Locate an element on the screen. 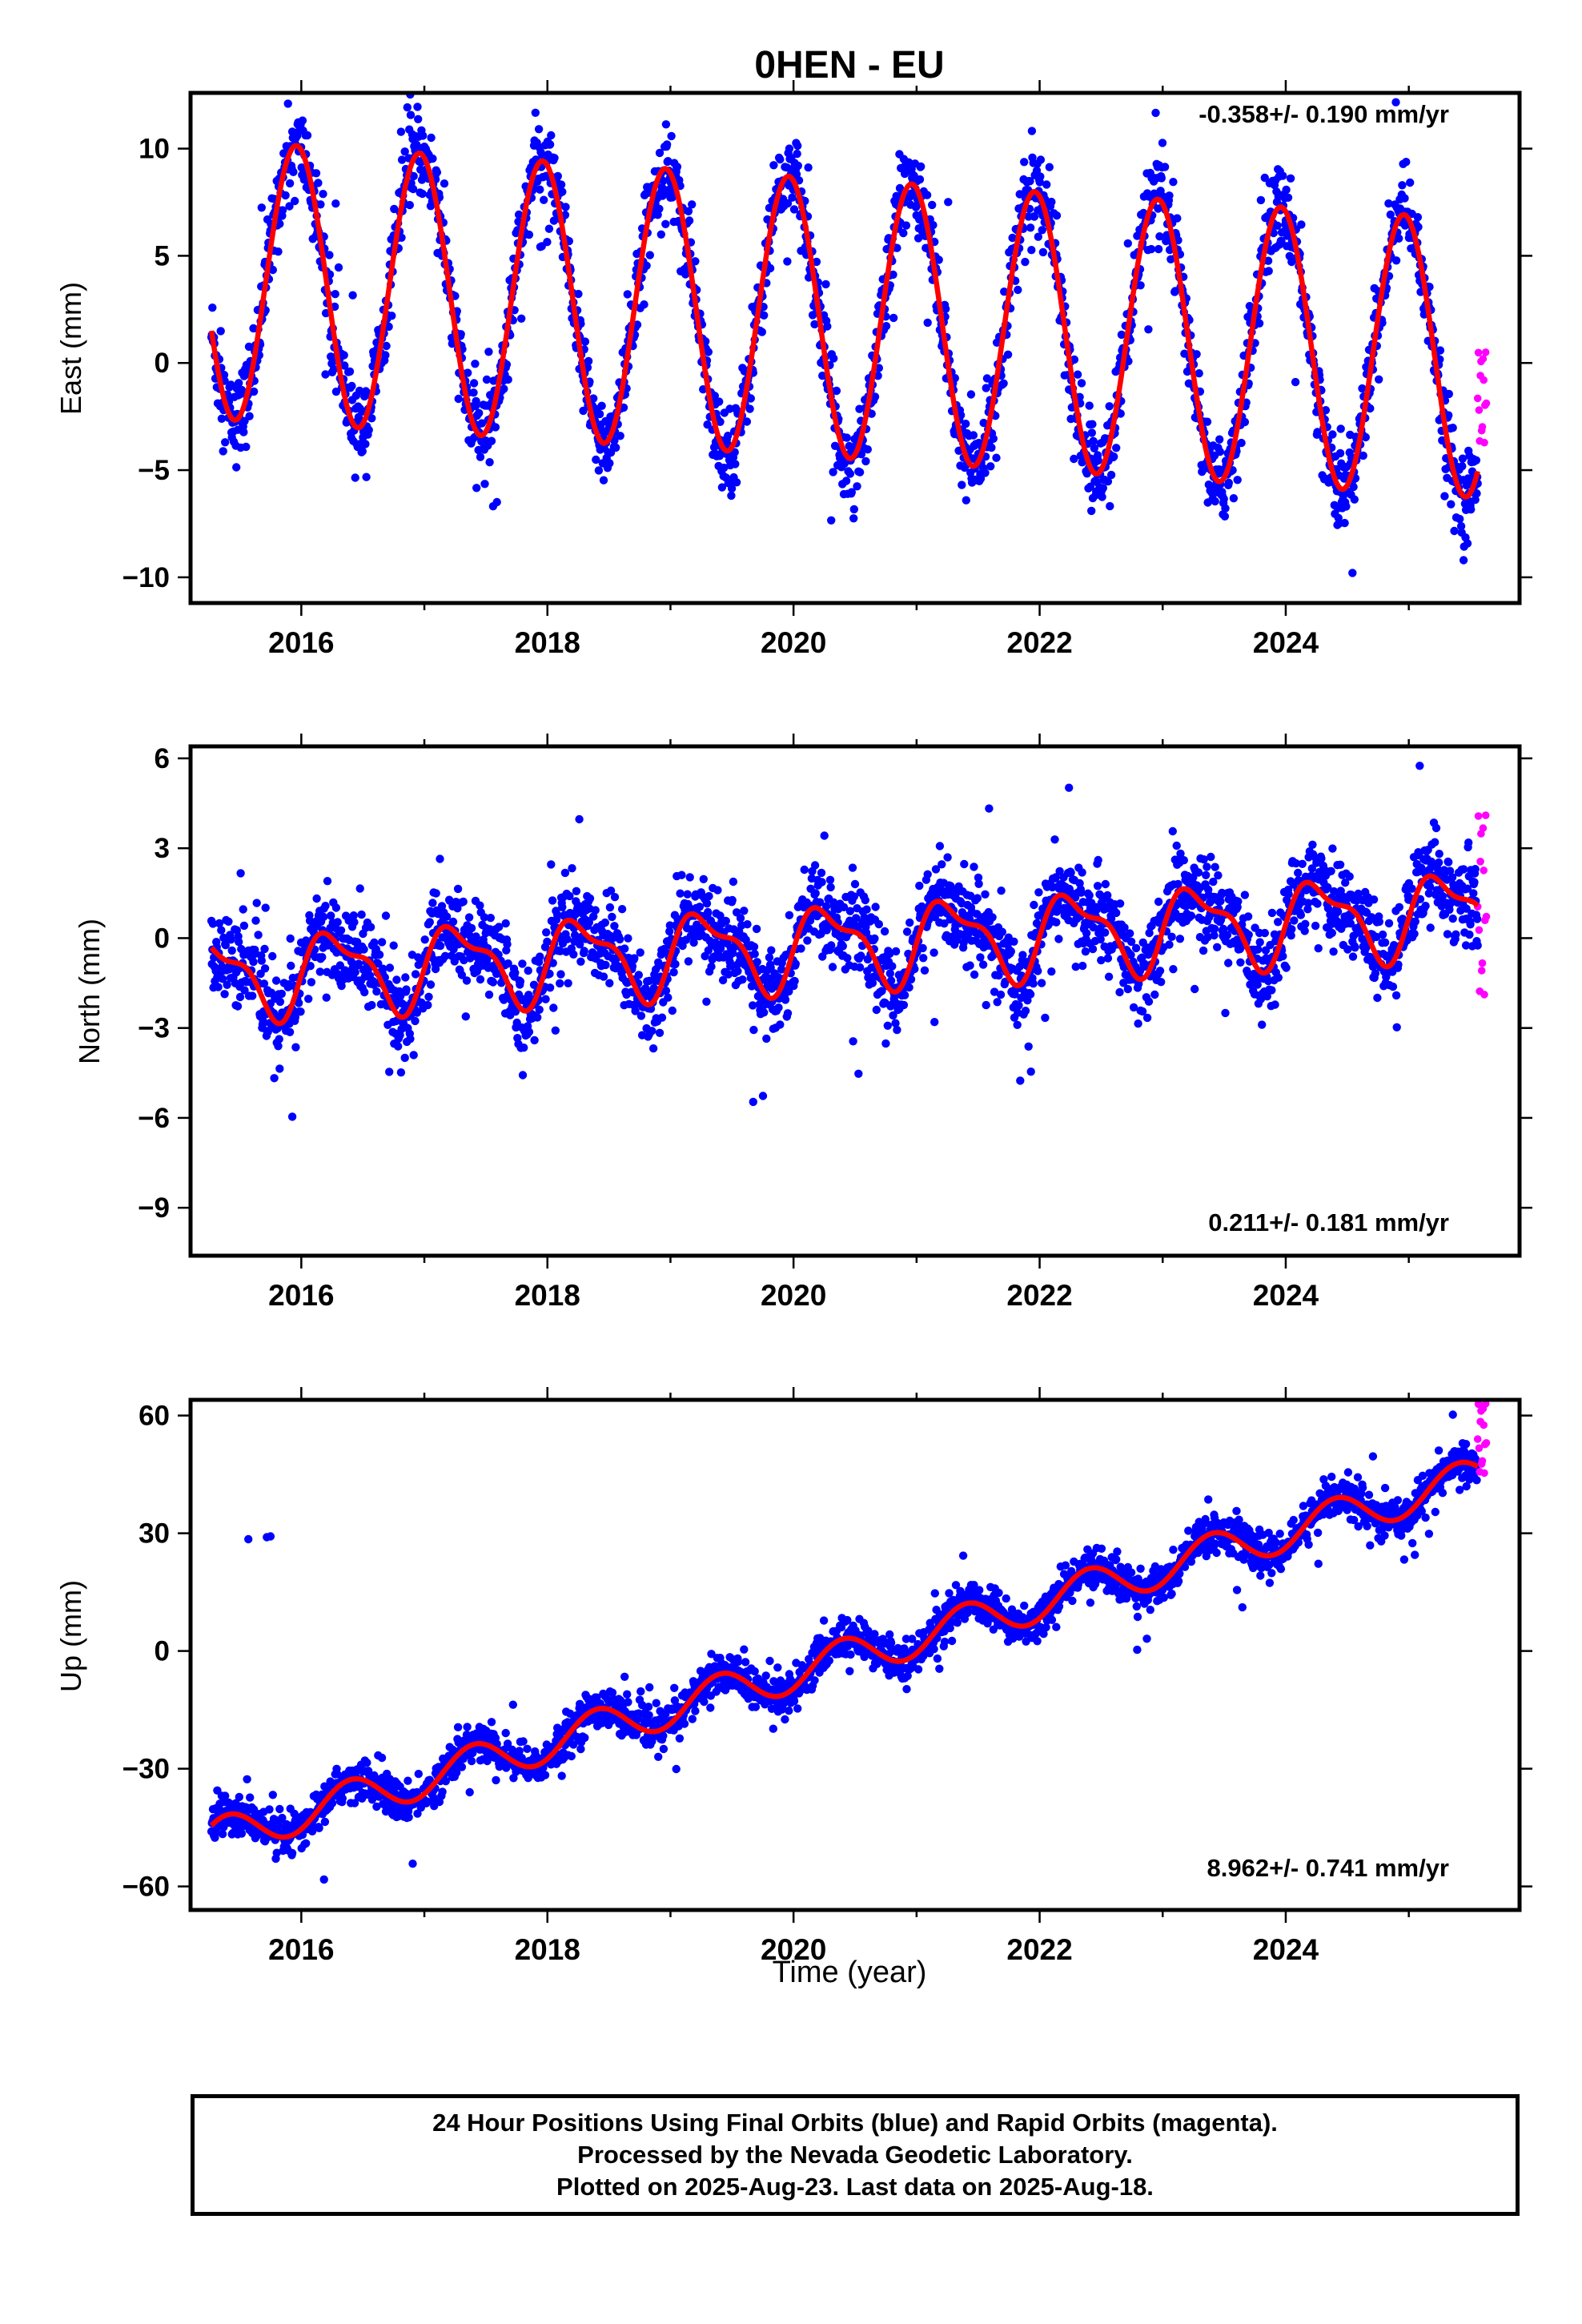 This screenshot has height=2324, width=1582. east-rapid-point is located at coordinates (1486, 352).